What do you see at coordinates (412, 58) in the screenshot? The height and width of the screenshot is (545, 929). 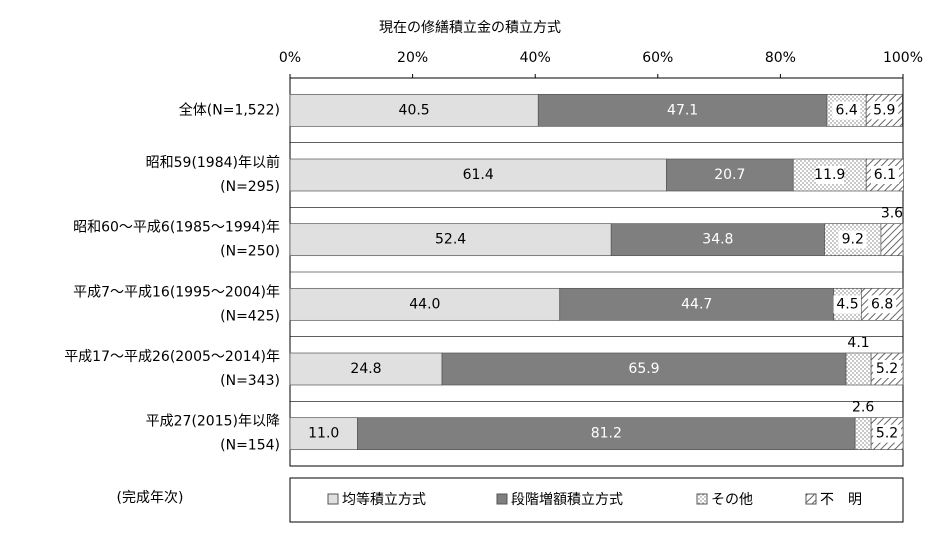 I see `x-tick-label: 20%` at bounding box center [412, 58].